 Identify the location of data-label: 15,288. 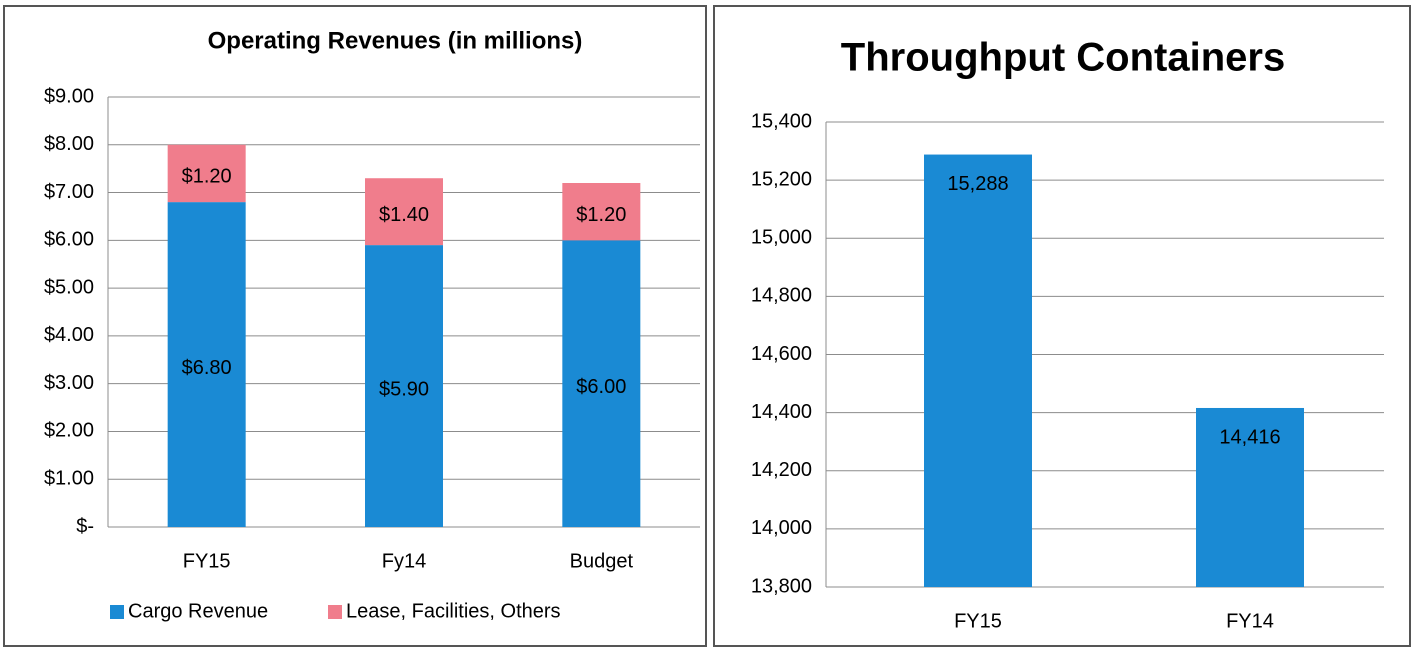
(977, 184).